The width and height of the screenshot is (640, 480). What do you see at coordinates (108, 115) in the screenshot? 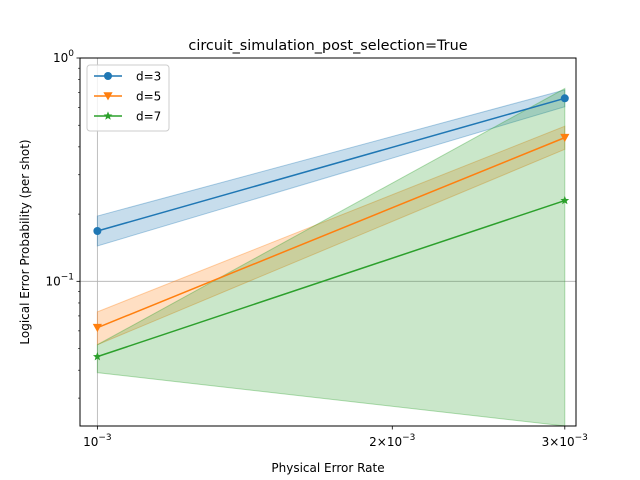
I see `legend-marker-d7` at bounding box center [108, 115].